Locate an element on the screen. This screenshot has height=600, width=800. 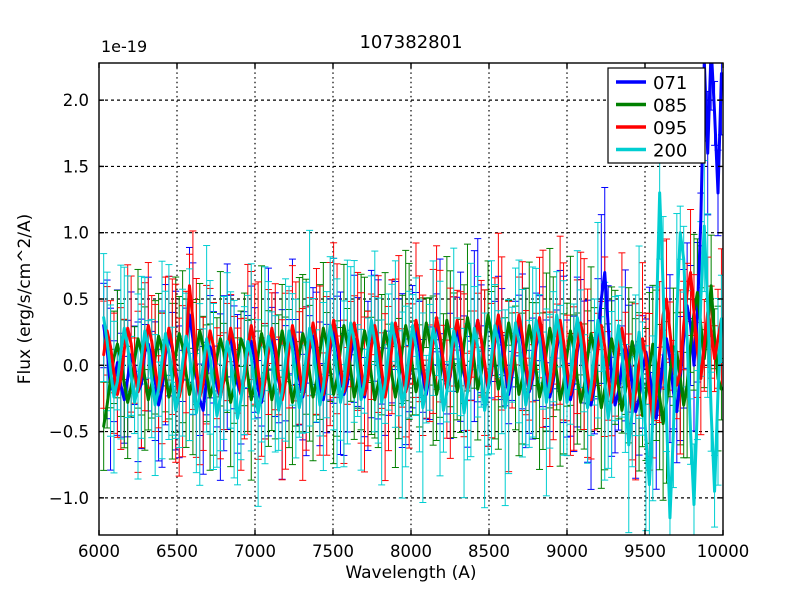
y-tick-label: 1.5 is located at coordinates (76, 166).